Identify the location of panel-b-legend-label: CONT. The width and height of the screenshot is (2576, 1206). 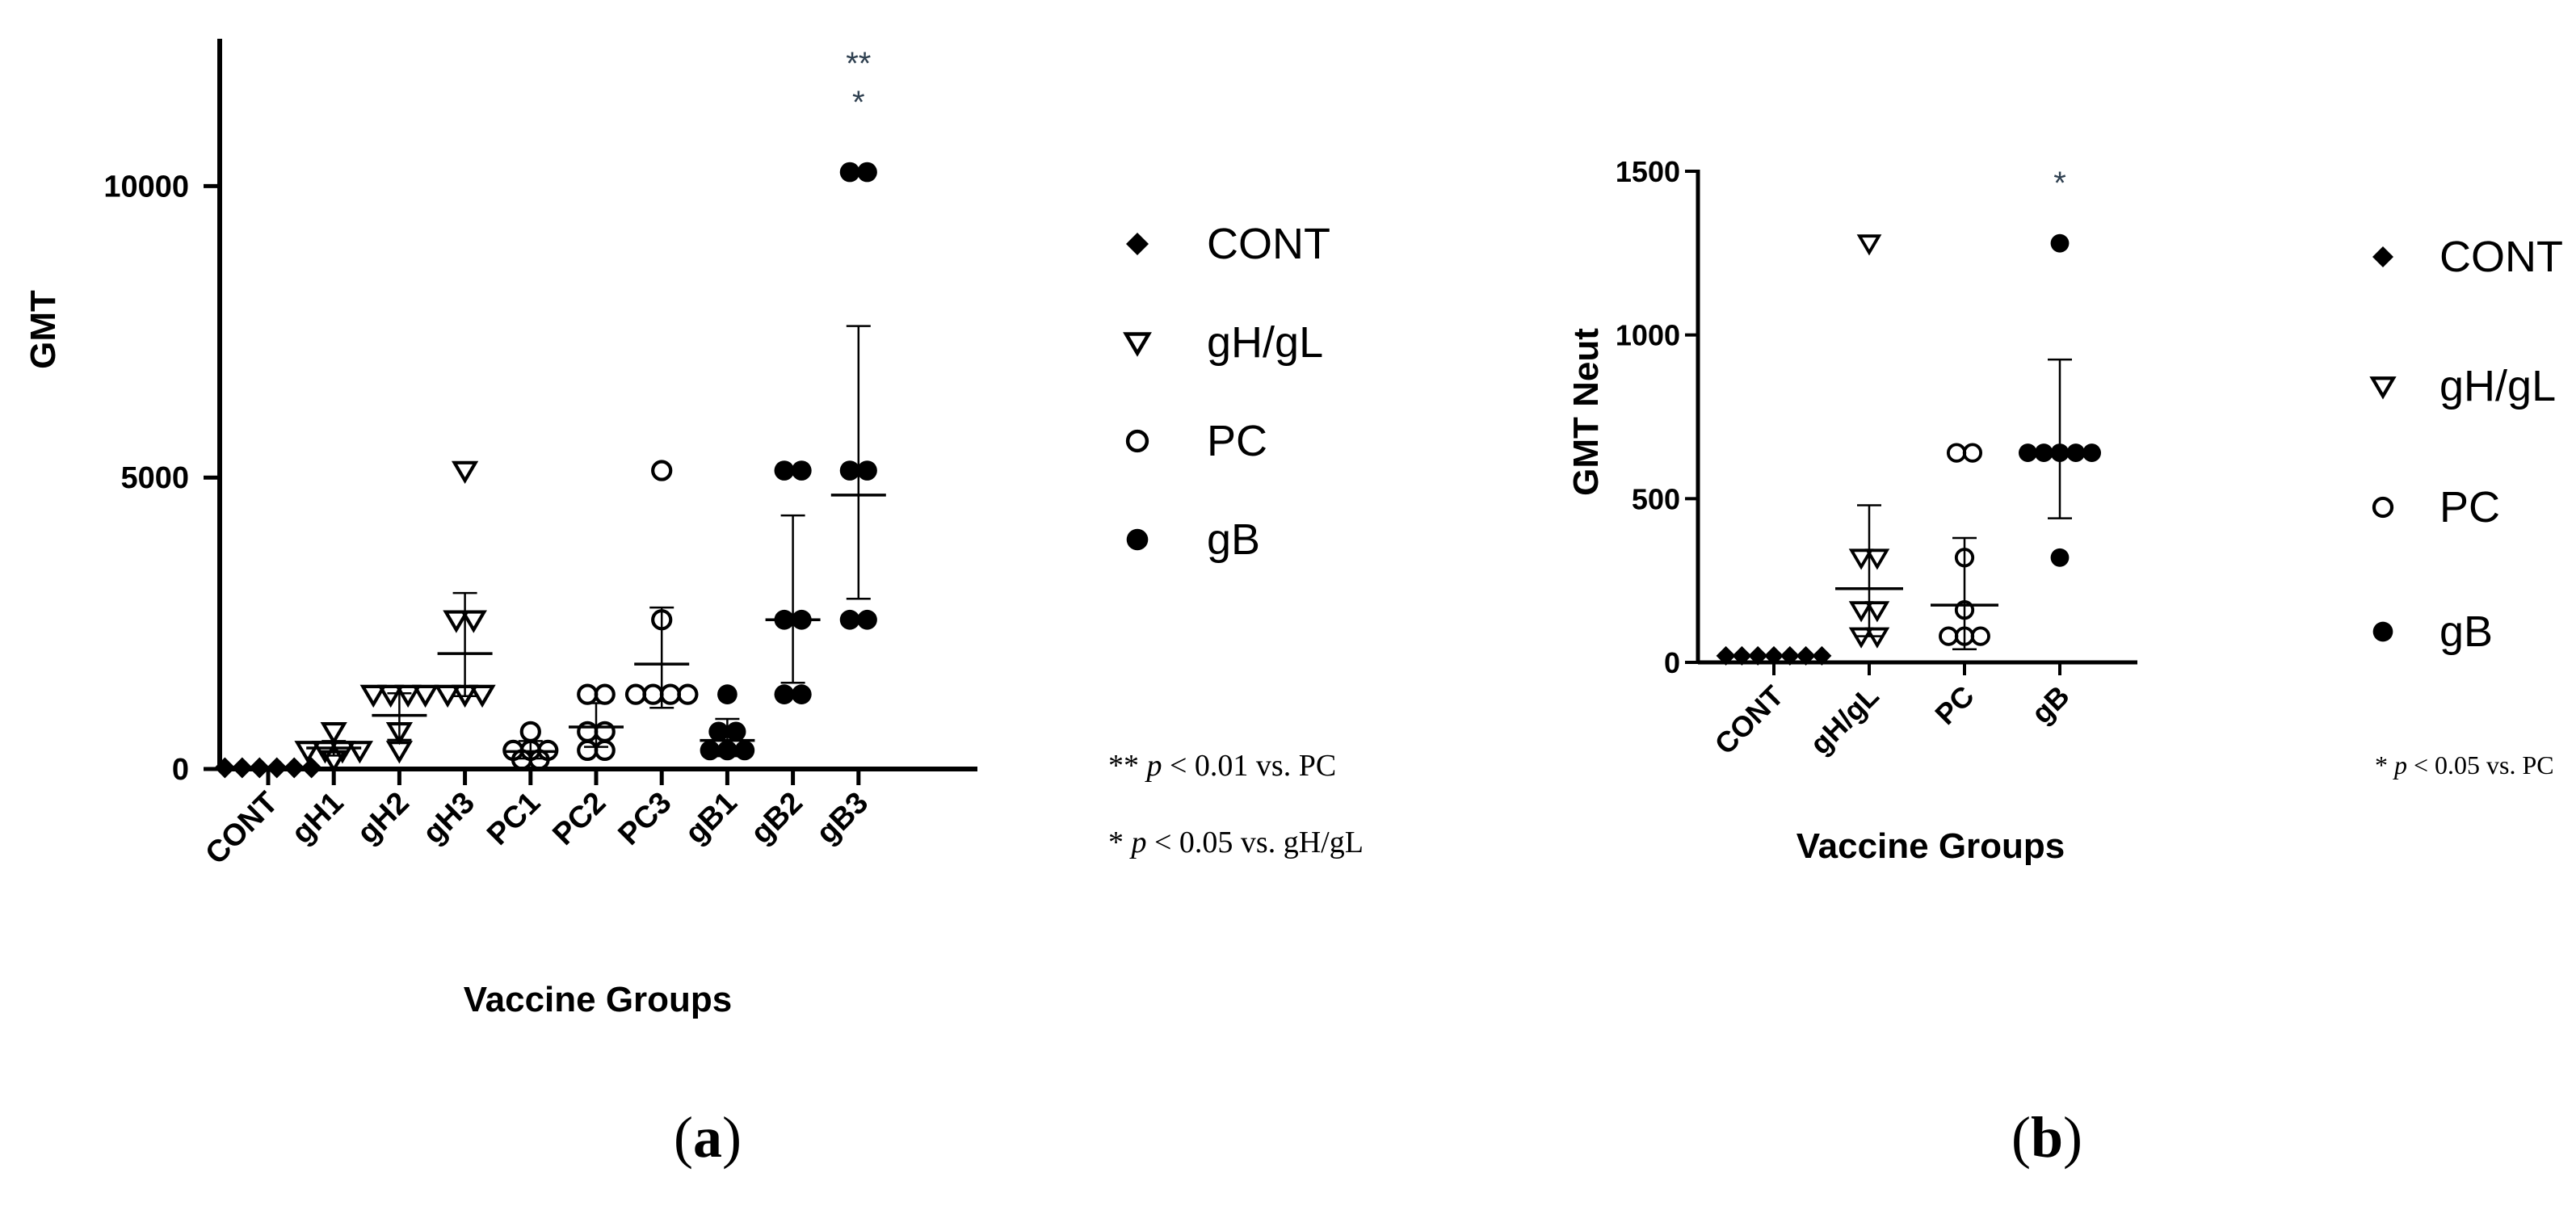
(2501, 257).